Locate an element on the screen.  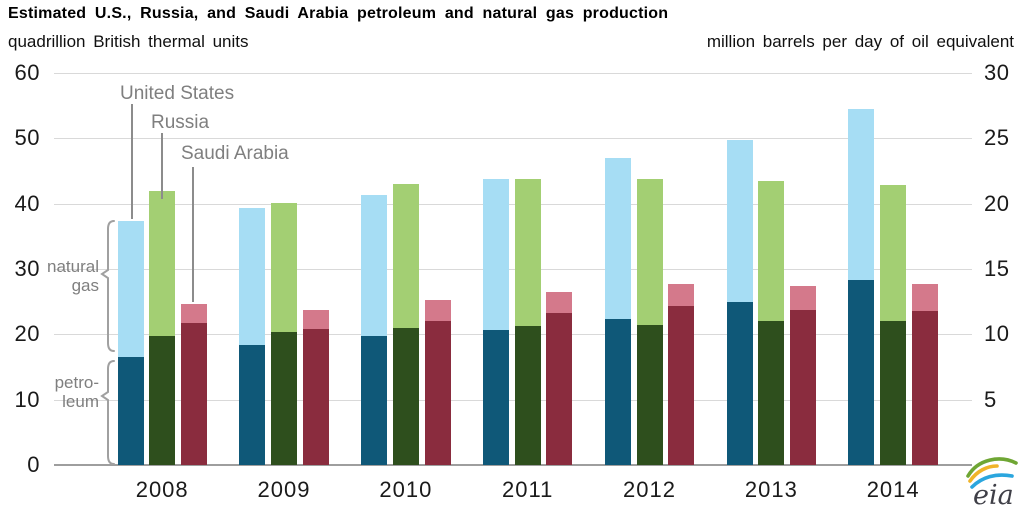
left-axis-title: quadrillion British thermal units is located at coordinates (128, 41).